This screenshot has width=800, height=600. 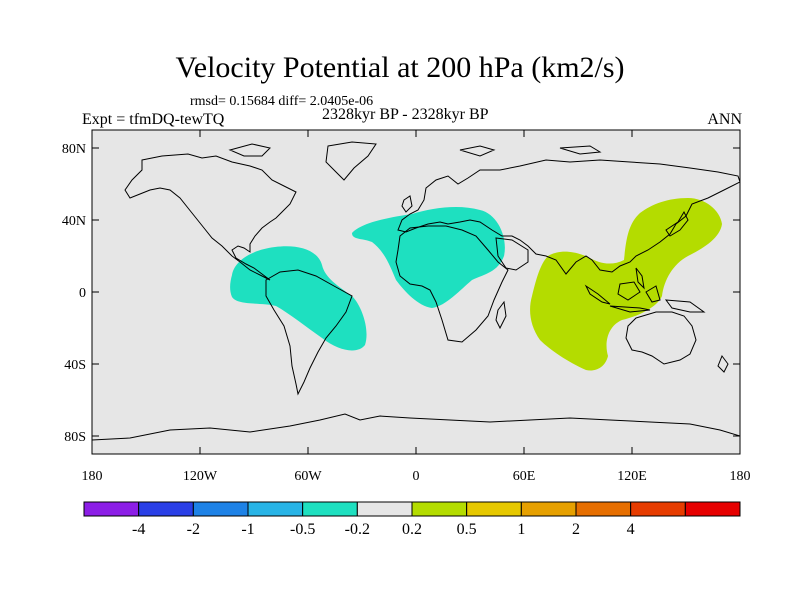 What do you see at coordinates (351, 161) in the screenshot?
I see `greenland-coast` at bounding box center [351, 161].